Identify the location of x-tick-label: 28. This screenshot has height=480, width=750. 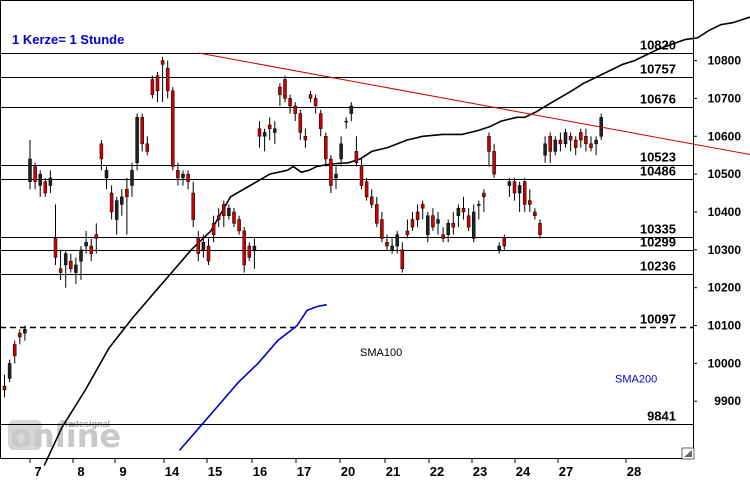
(634, 471).